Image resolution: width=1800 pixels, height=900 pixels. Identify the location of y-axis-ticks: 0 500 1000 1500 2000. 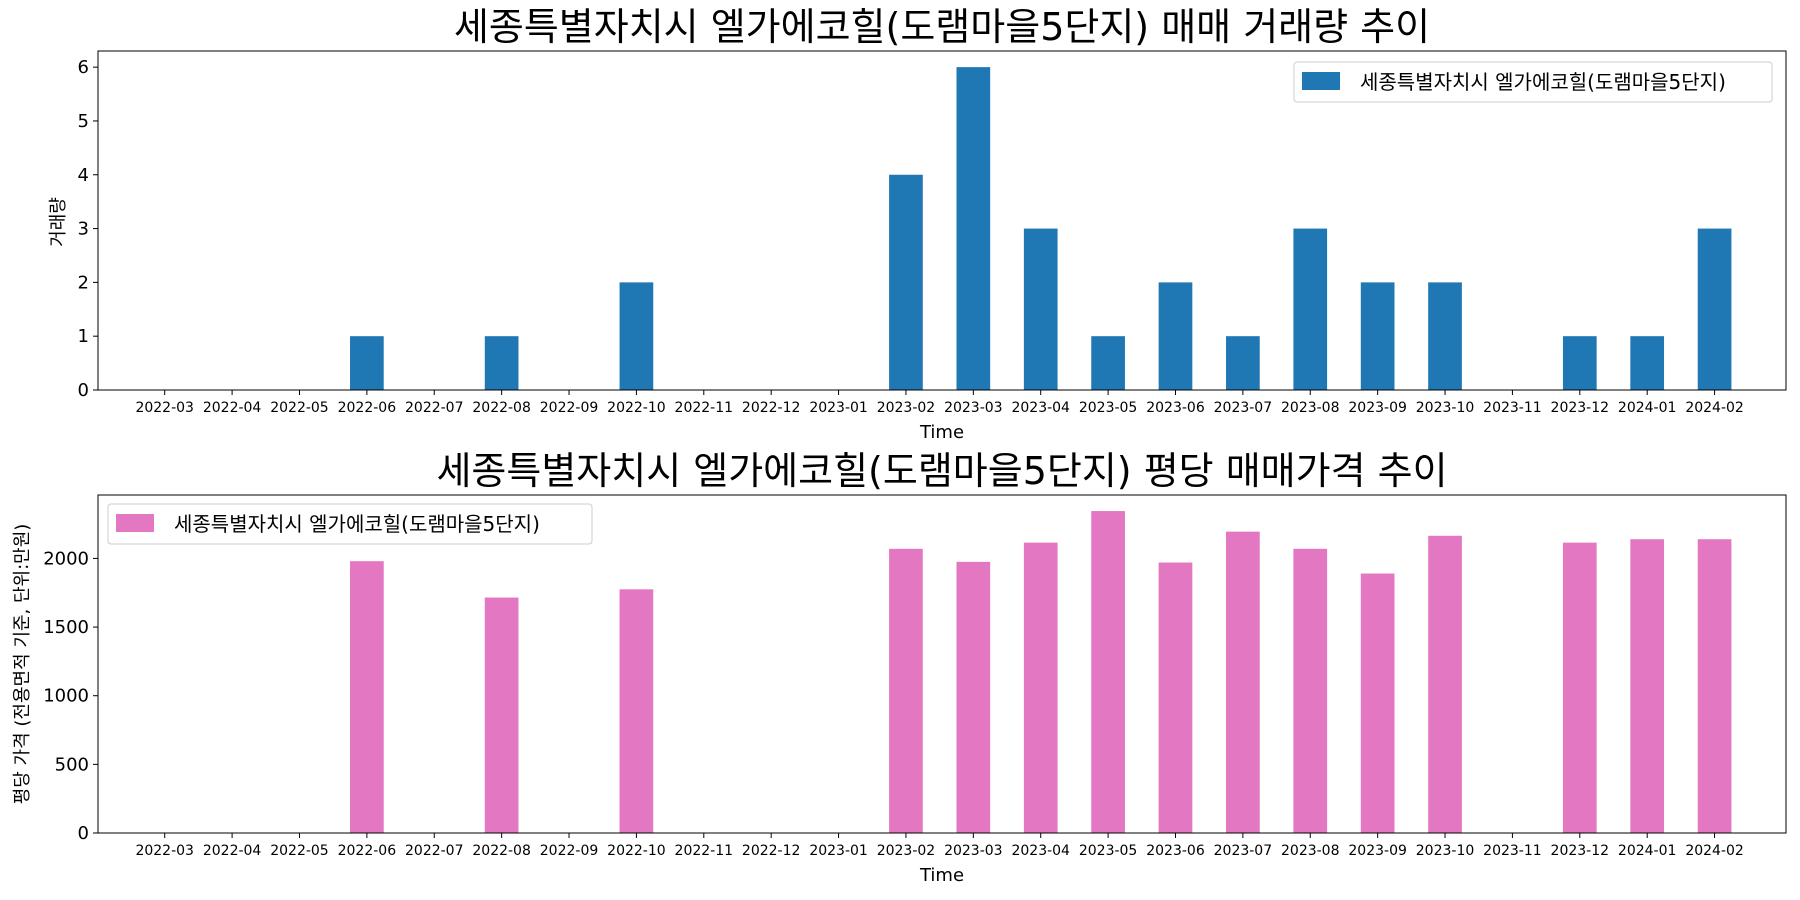
(70, 696).